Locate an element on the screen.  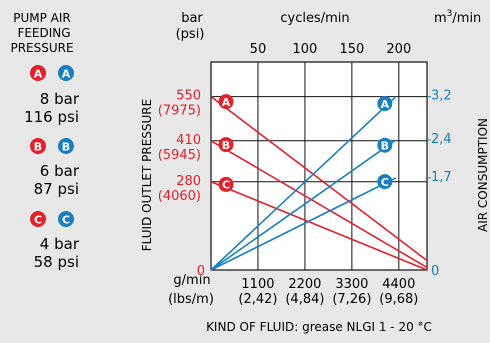
legend-heading-line-1: PUMP AIR is located at coordinates (42, 18).